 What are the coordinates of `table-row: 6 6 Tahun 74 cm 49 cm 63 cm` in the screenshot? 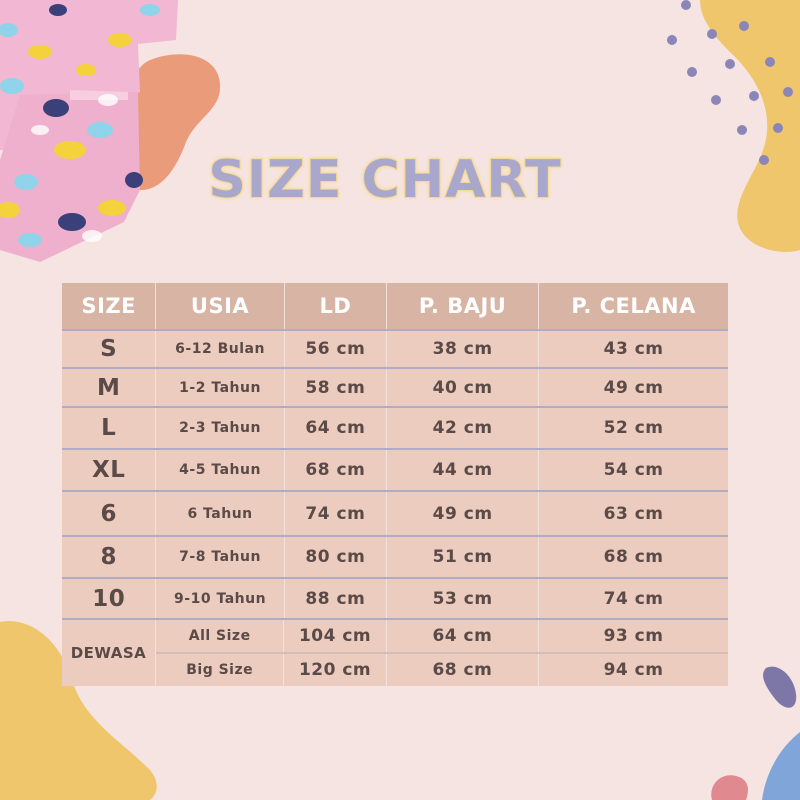 It's located at (395, 512).